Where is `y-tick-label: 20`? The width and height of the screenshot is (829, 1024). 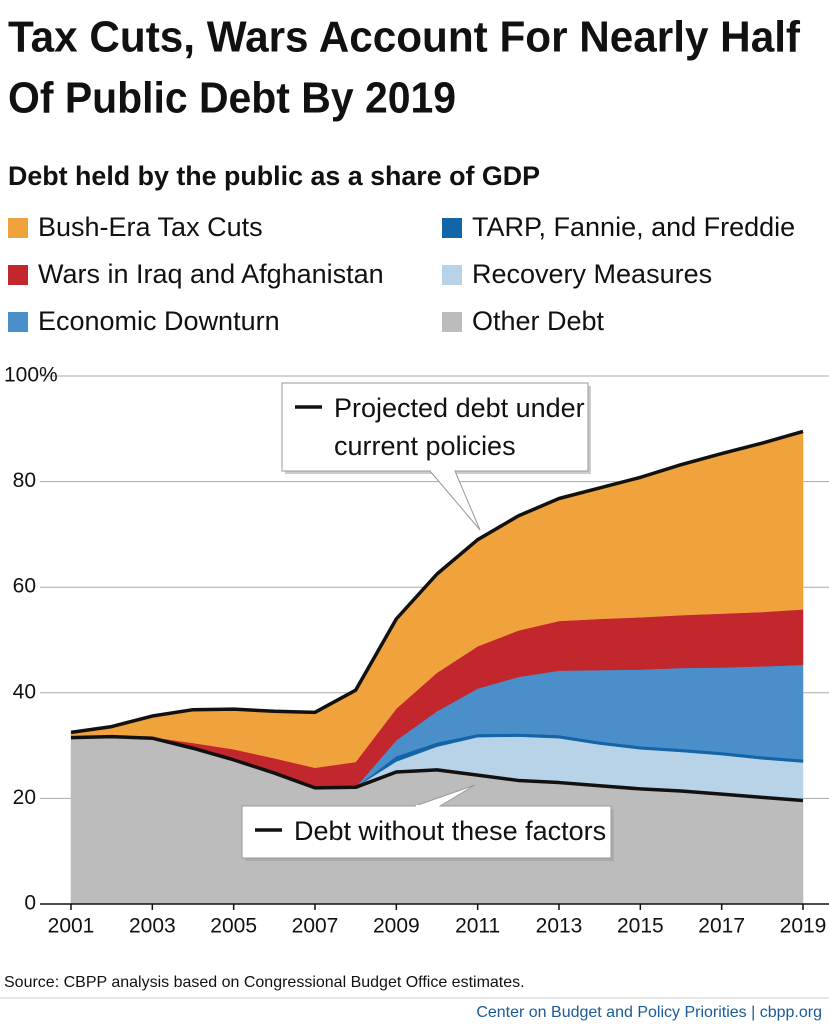
y-tick-label: 20 is located at coordinates (24, 797).